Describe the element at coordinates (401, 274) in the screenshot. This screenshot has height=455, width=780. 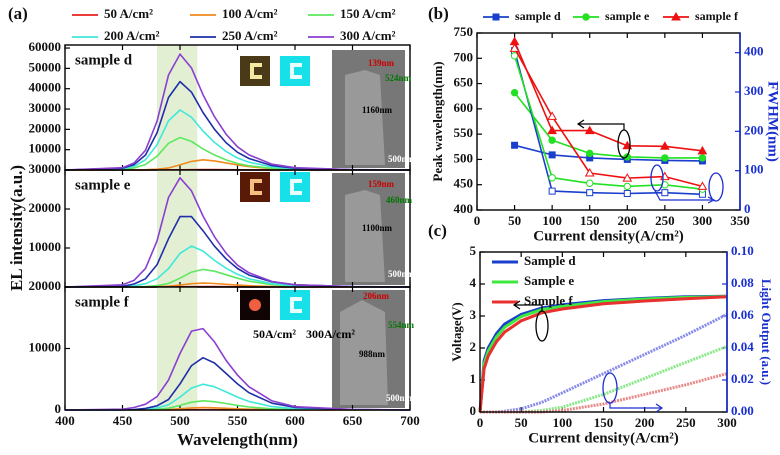
I see `annotation: 500nm` at that location.